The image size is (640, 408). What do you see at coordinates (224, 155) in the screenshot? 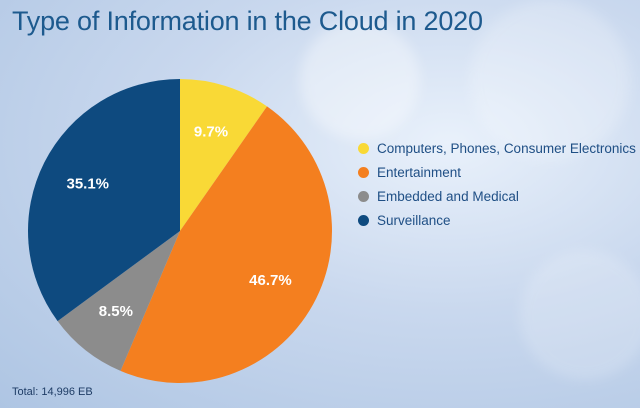
I see `slice-consumer-electronics` at bounding box center [224, 155].